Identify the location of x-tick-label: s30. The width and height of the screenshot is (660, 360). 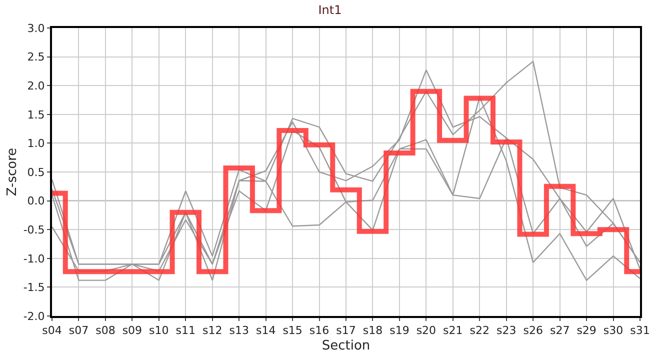
(613, 331).